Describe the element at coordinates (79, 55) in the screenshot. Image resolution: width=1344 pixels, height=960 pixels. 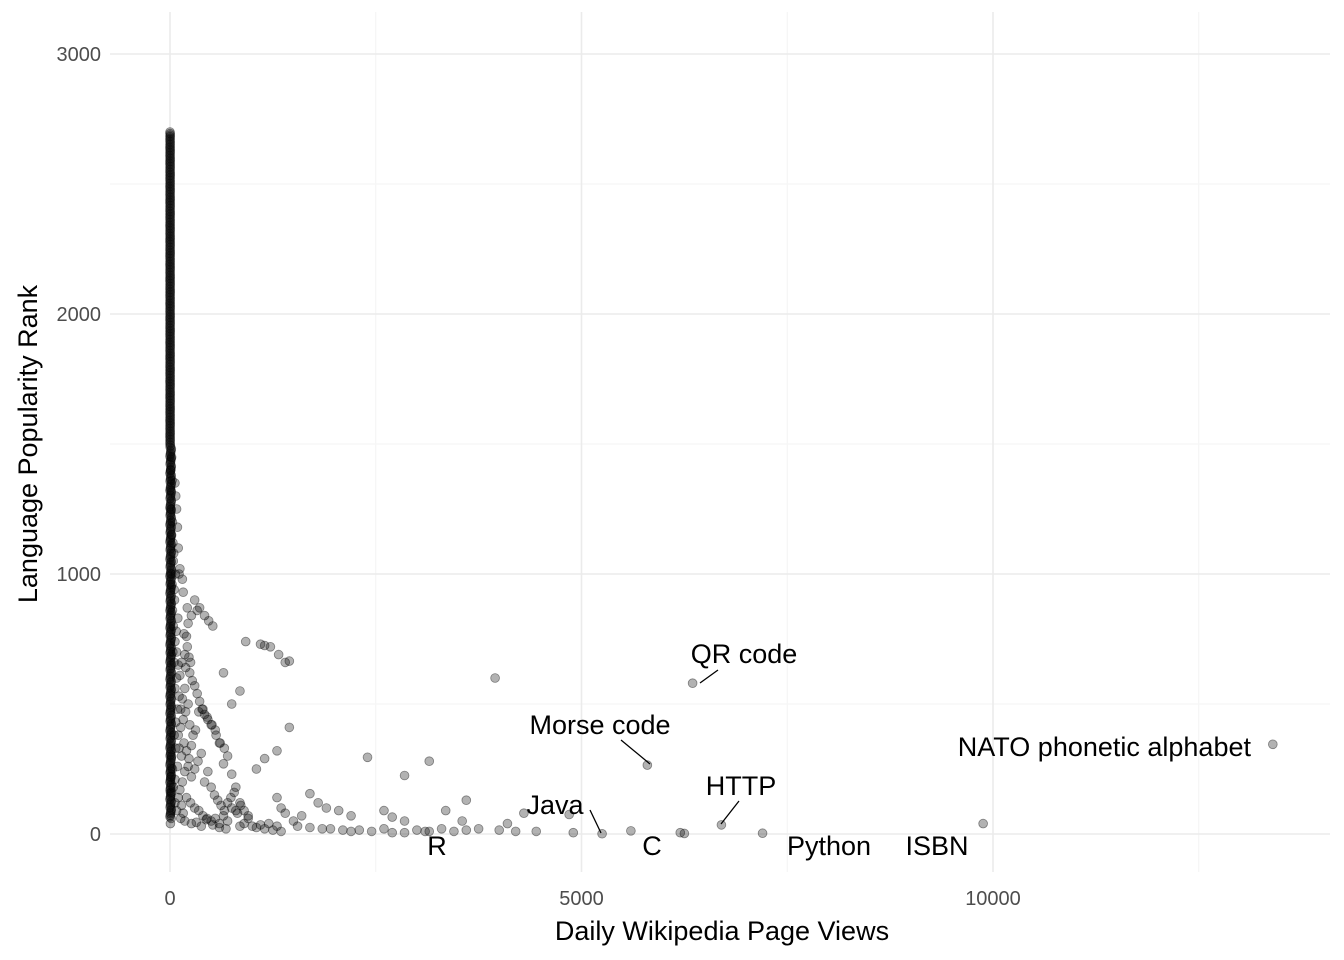
I see `y-tick-label: 3000` at that location.